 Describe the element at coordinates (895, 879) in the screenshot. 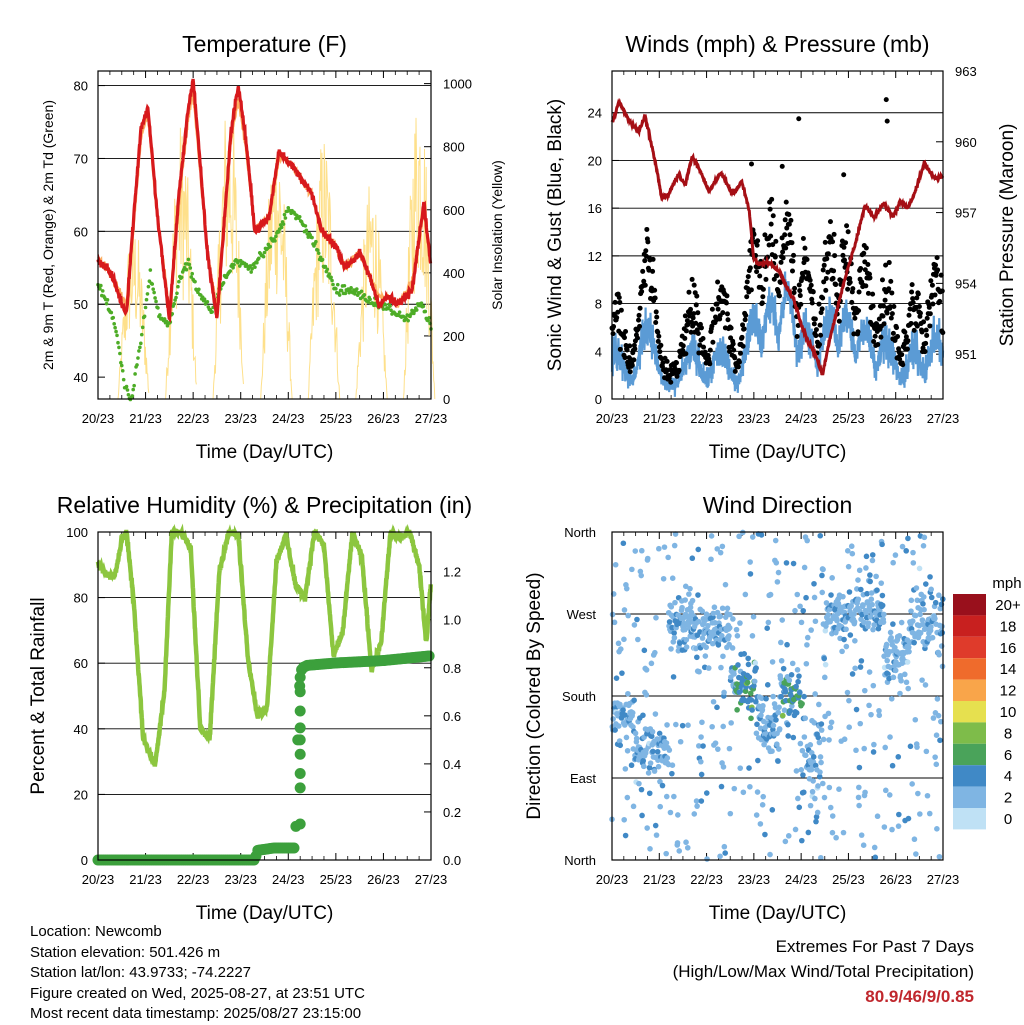

I see `x-tick-label: 26/23` at that location.